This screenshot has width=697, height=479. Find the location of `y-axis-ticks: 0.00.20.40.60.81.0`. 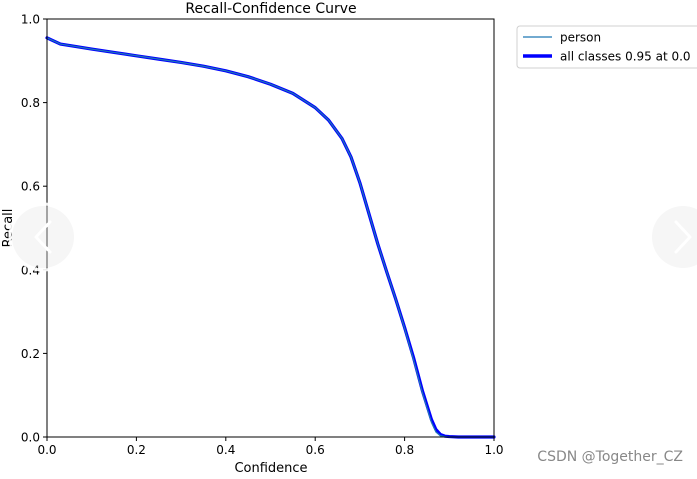

y-axis-ticks: 0.00.20.40.60.81.0 is located at coordinates (34, 229).